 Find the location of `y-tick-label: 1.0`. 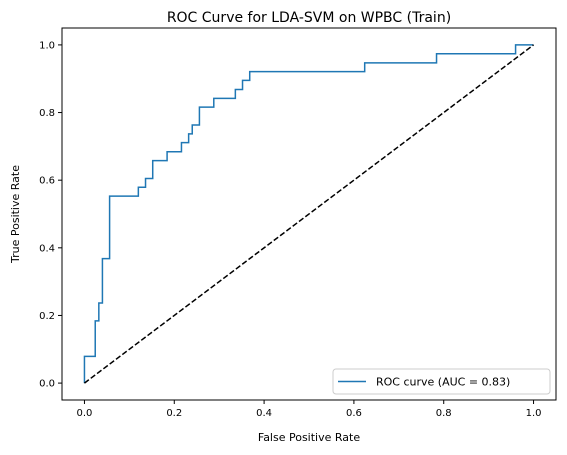

y-tick-label: 1.0 is located at coordinates (47, 45).